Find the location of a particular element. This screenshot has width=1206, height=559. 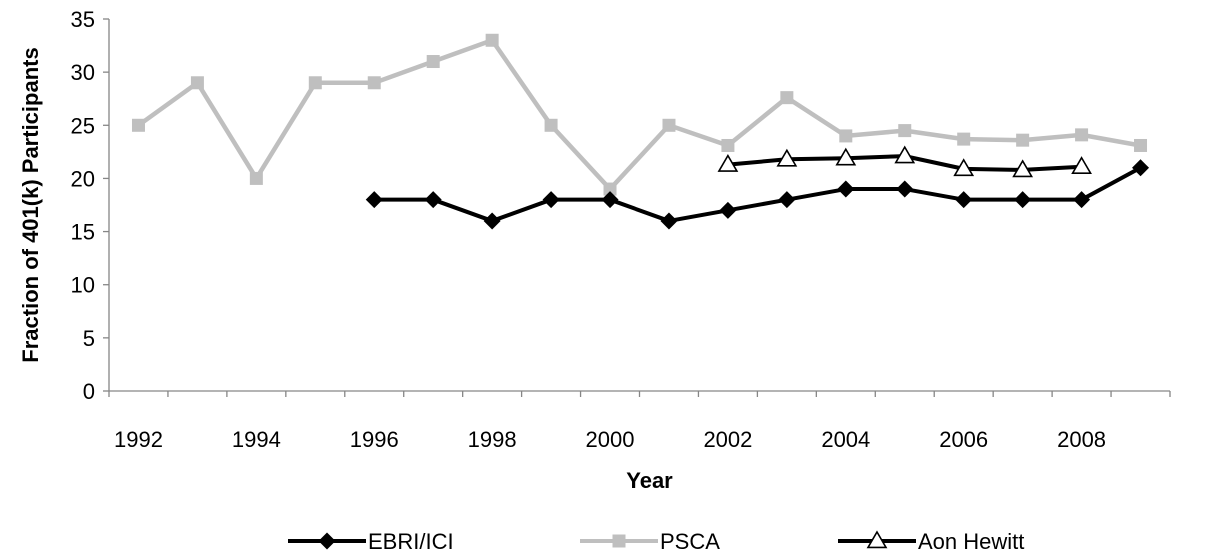

x-tick-label: 2000 is located at coordinates (610, 439).